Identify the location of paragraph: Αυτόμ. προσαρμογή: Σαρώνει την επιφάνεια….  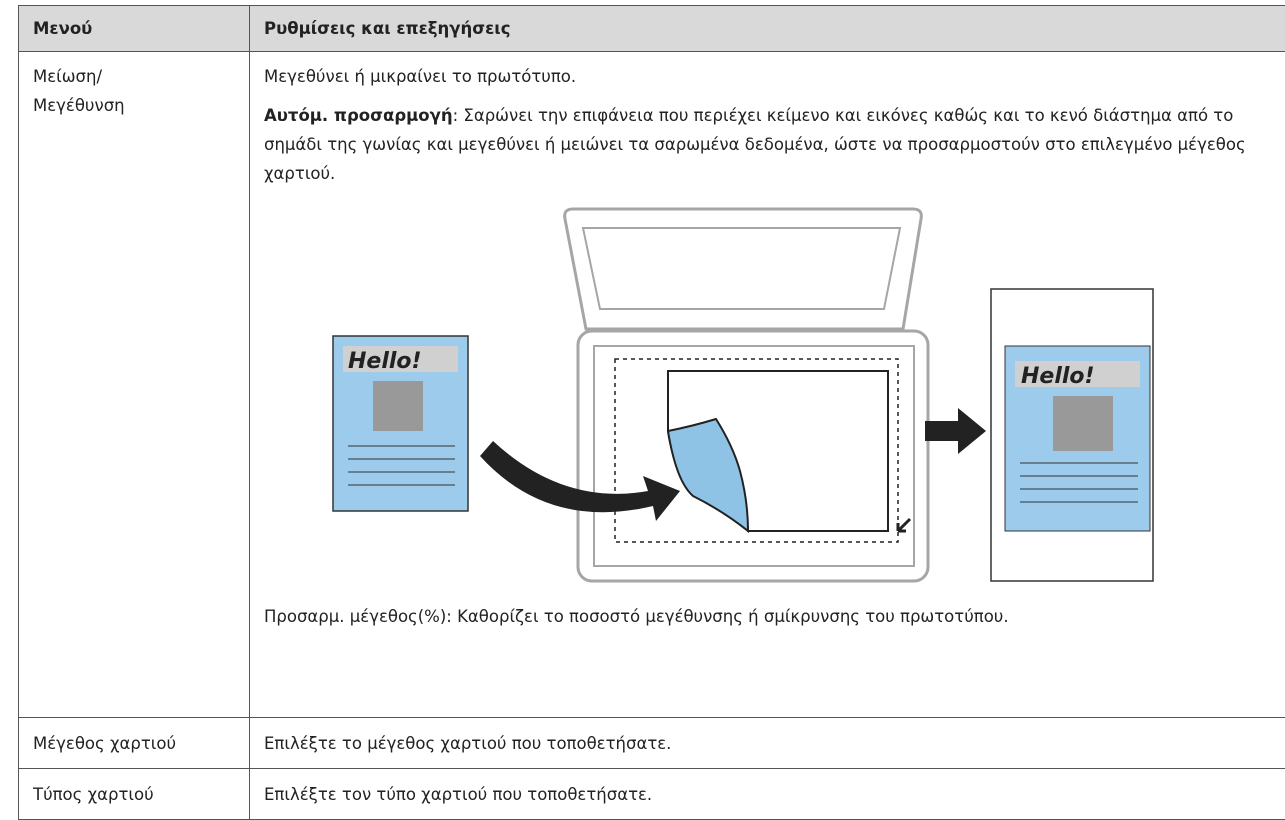
(767, 144).